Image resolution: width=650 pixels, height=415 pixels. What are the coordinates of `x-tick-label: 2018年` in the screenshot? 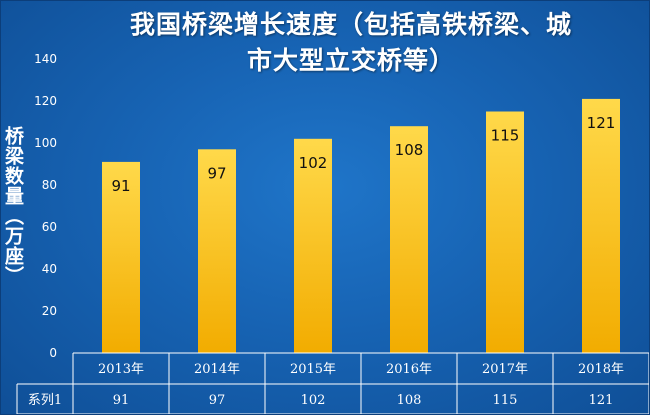 It's located at (601, 369).